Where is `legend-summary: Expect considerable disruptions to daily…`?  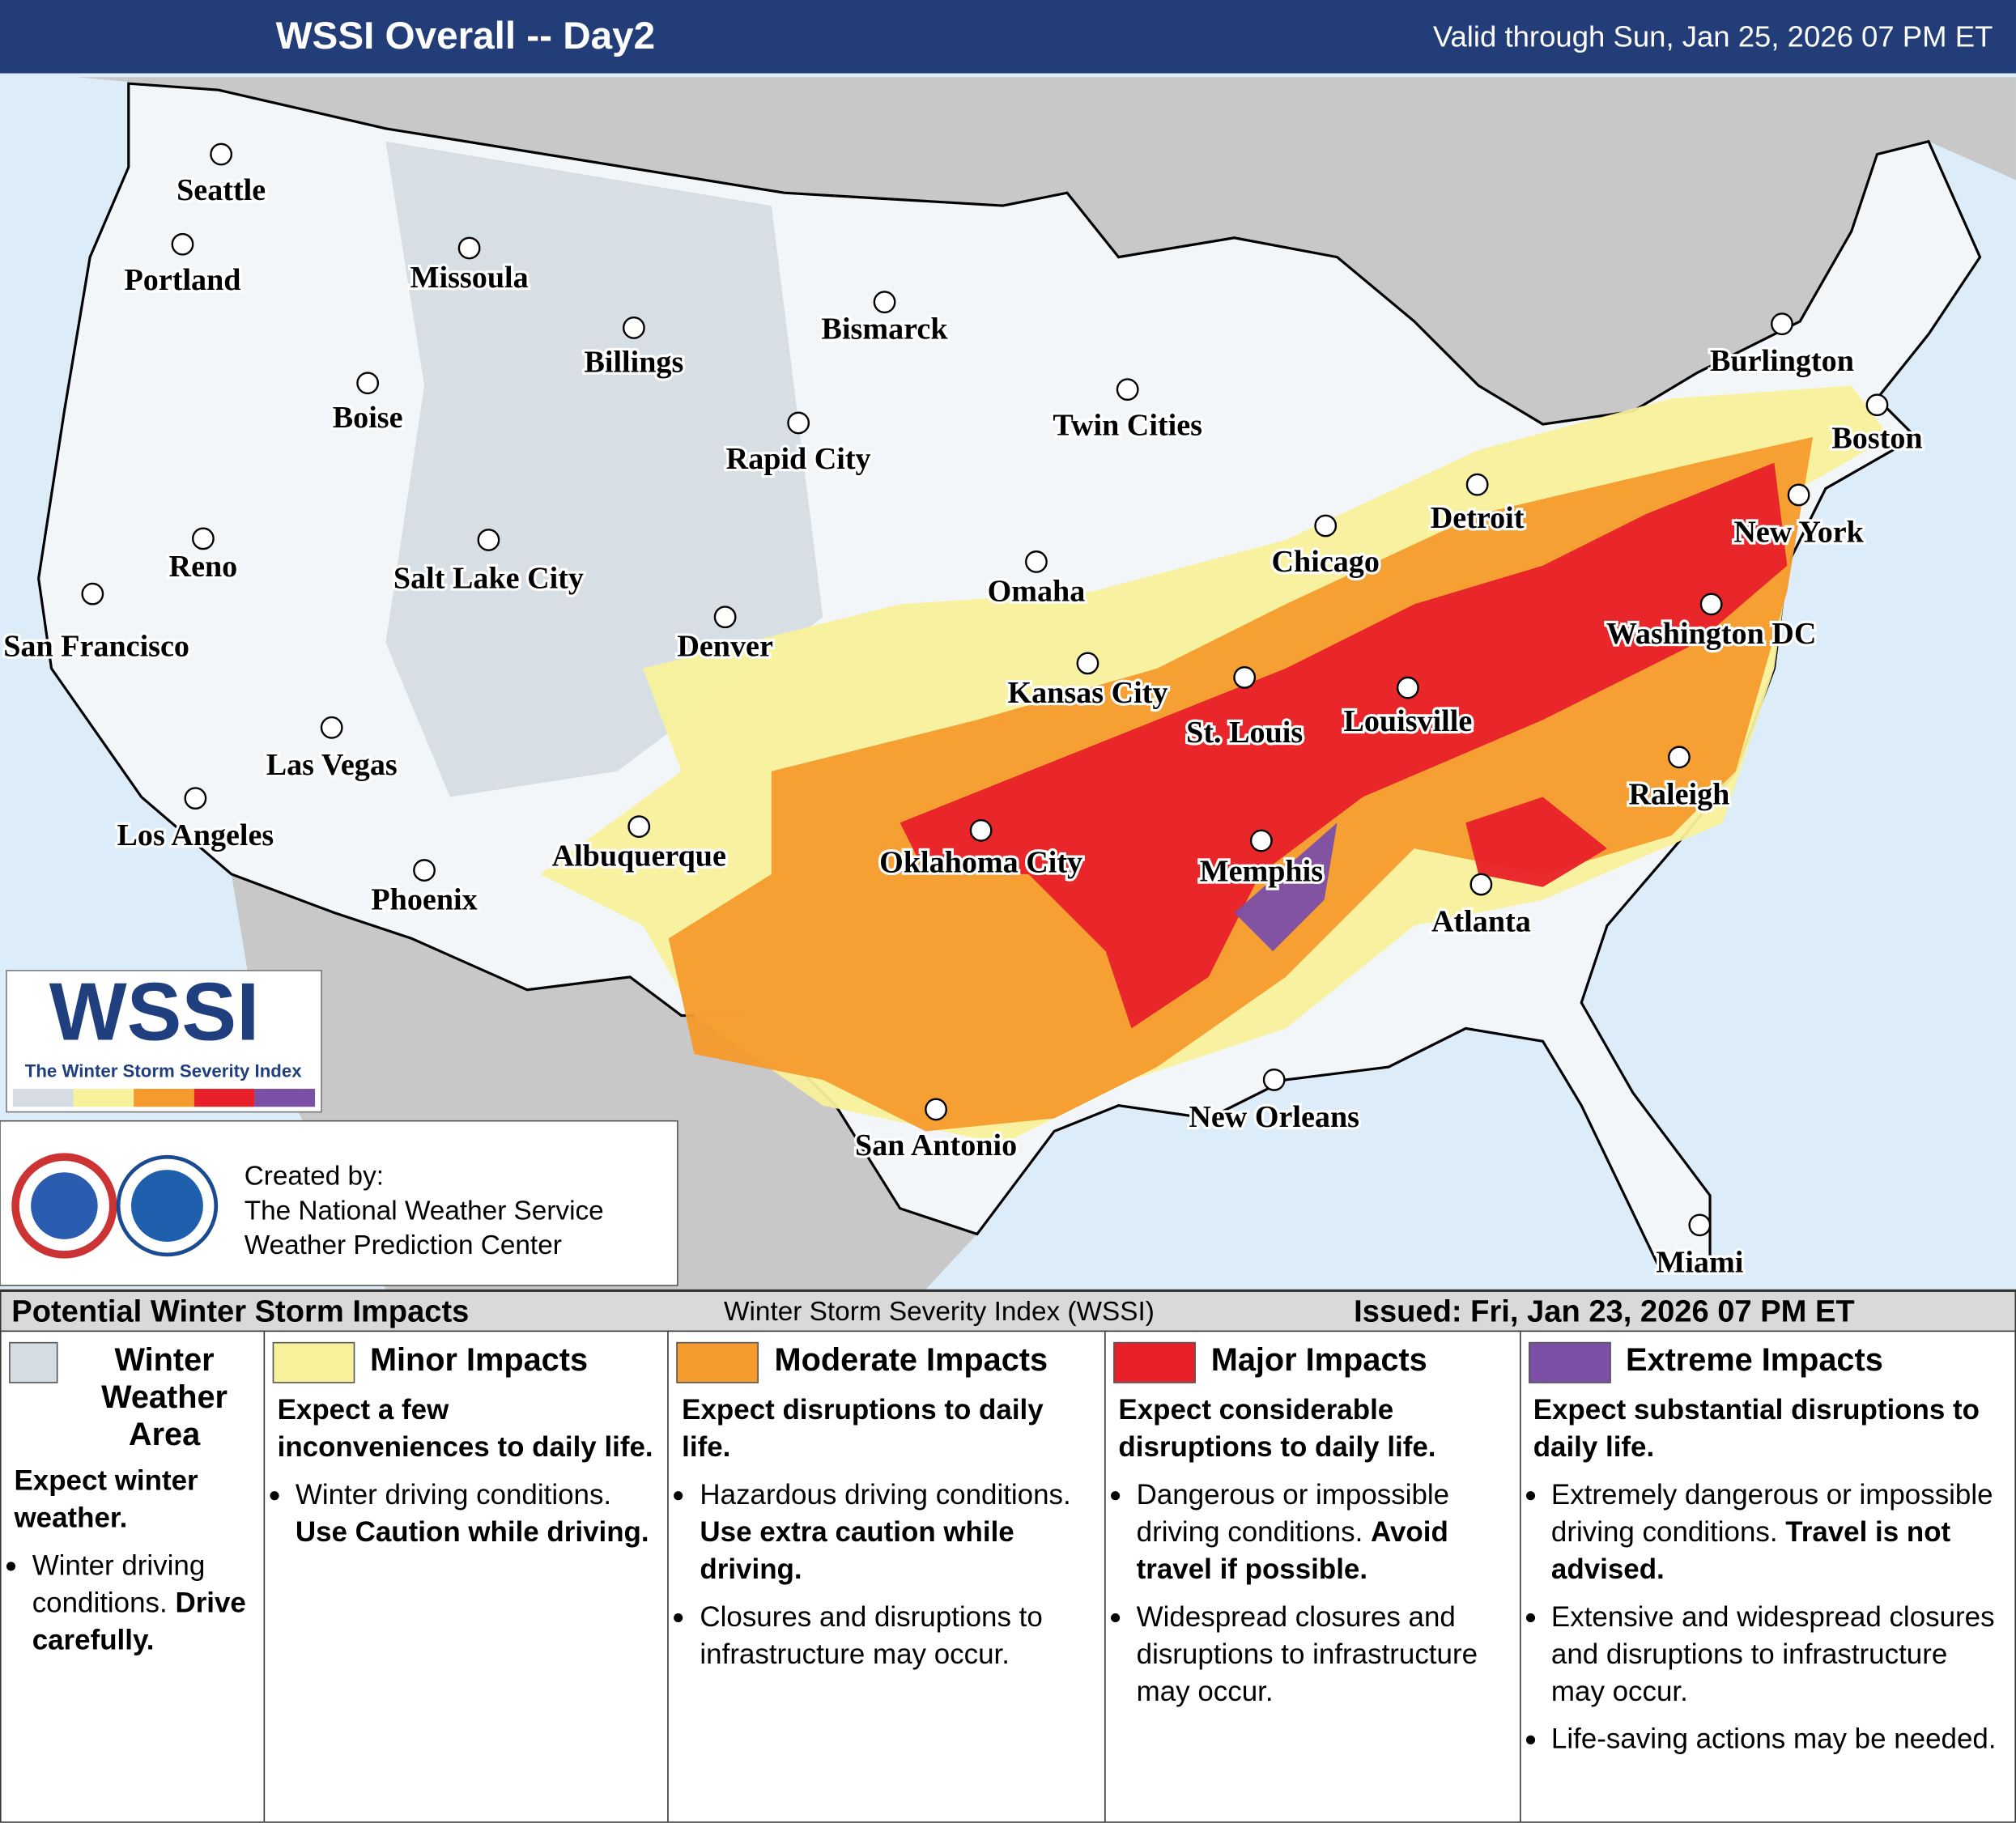
legend-summary: Expect considerable disruptions to daily… is located at coordinates (1277, 1429).